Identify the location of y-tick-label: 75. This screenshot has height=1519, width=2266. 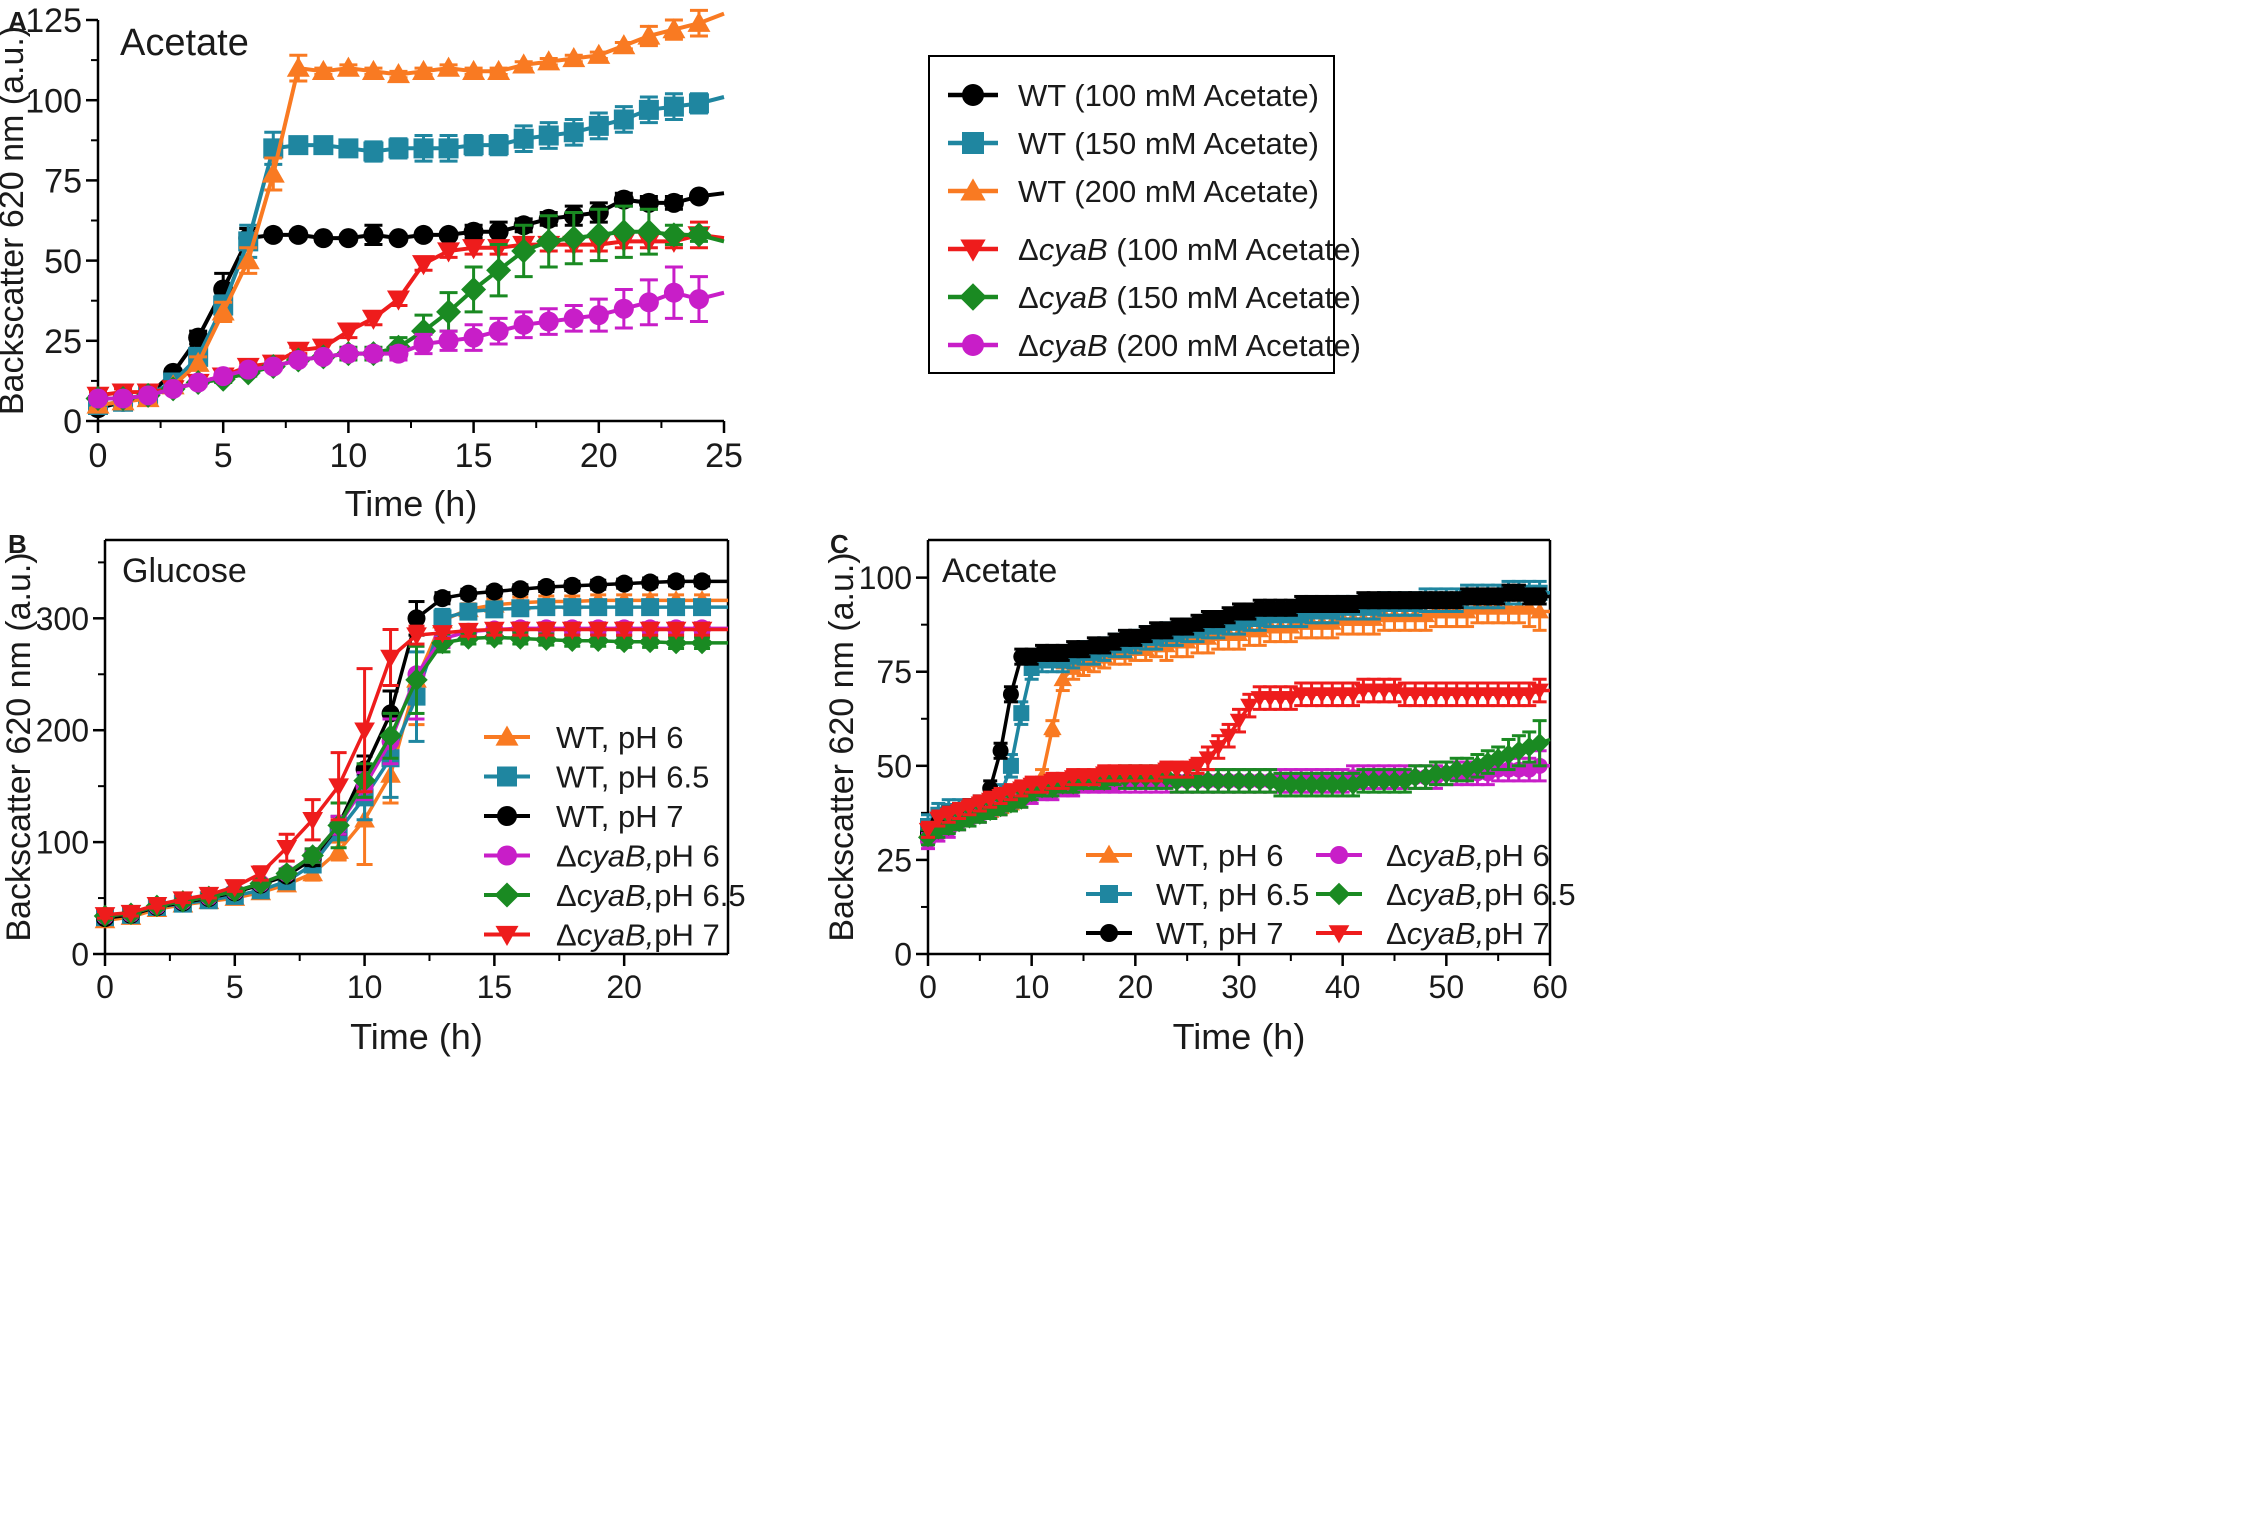
(63, 182).